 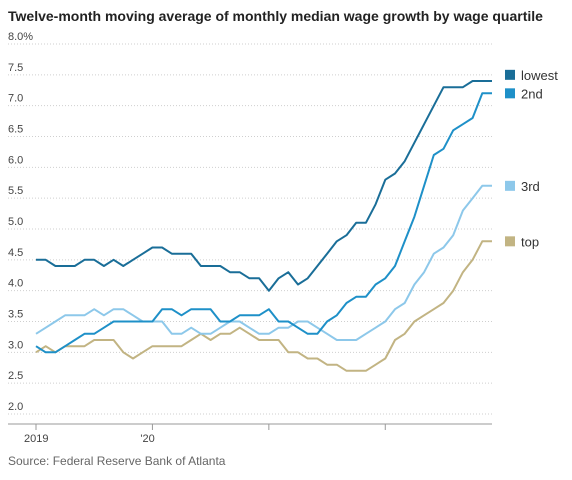 I want to click on legend-swatch-2nd, so click(x=510, y=93).